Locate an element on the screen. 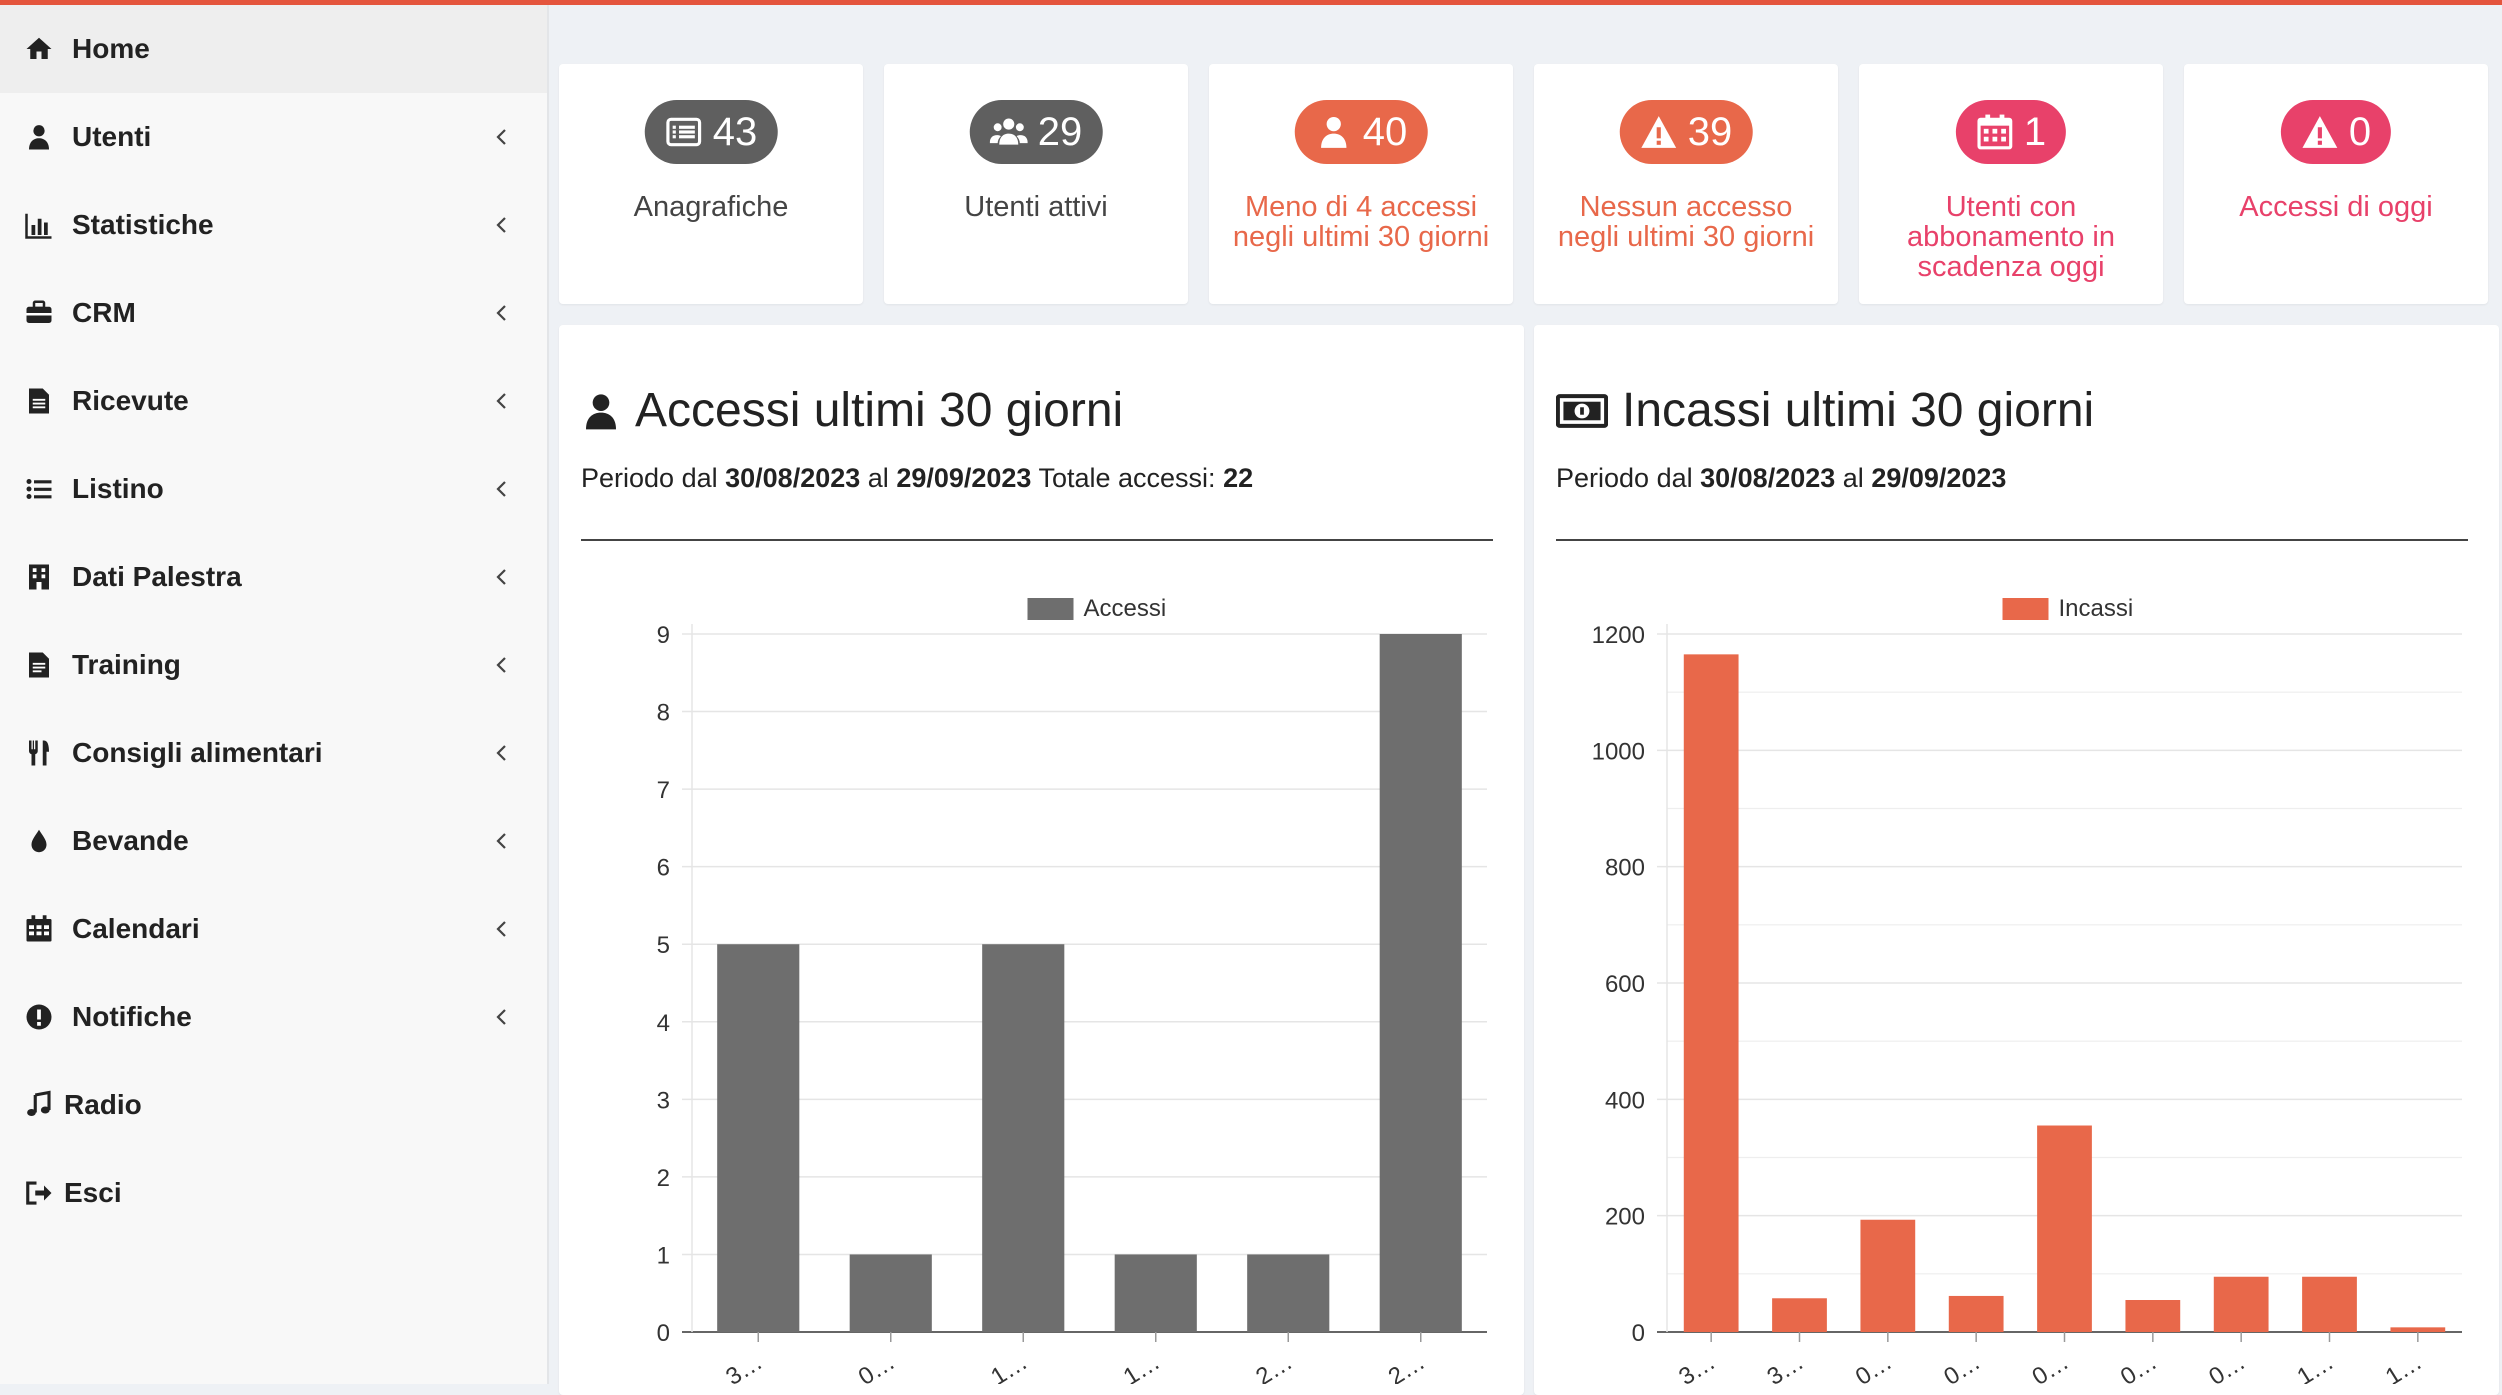  list-icon is located at coordinates (39, 489).